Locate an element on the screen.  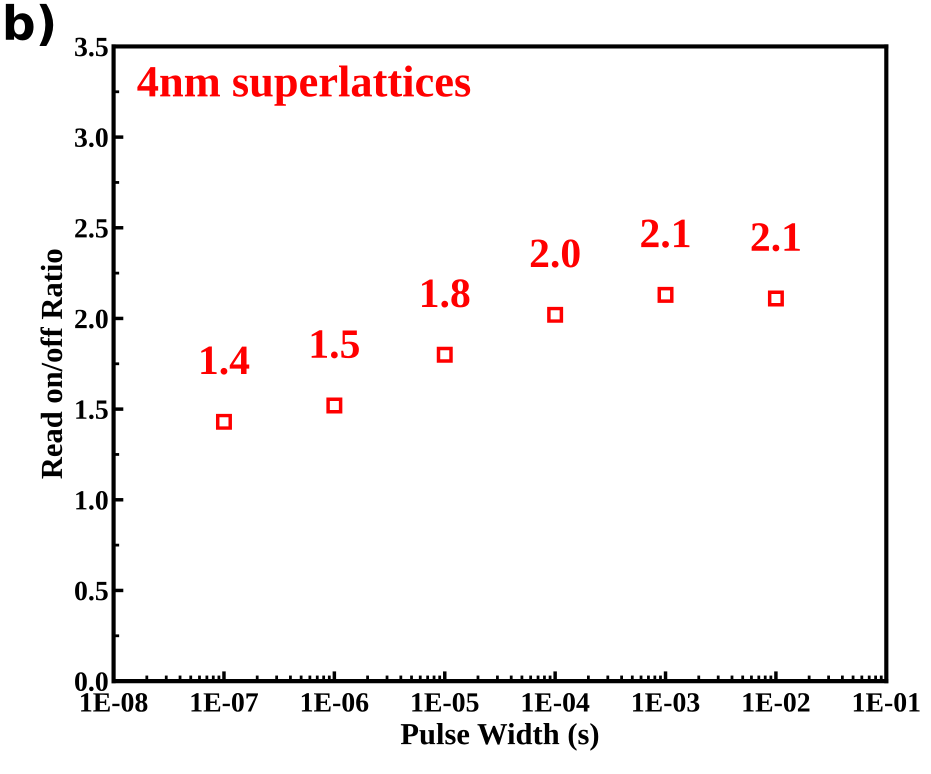
x-tick-label: 1E-02 is located at coordinates (776, 702).